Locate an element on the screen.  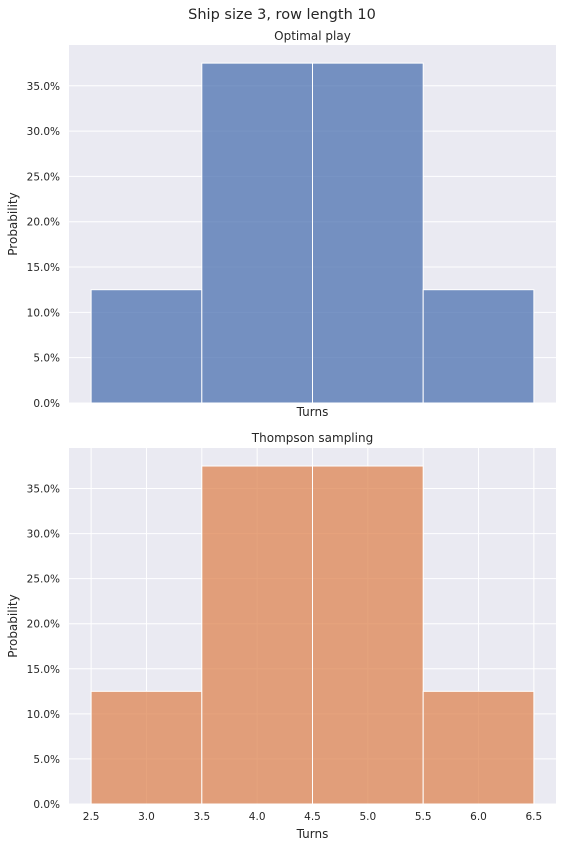
x-tick-label: 4.5 is located at coordinates (312, 817).